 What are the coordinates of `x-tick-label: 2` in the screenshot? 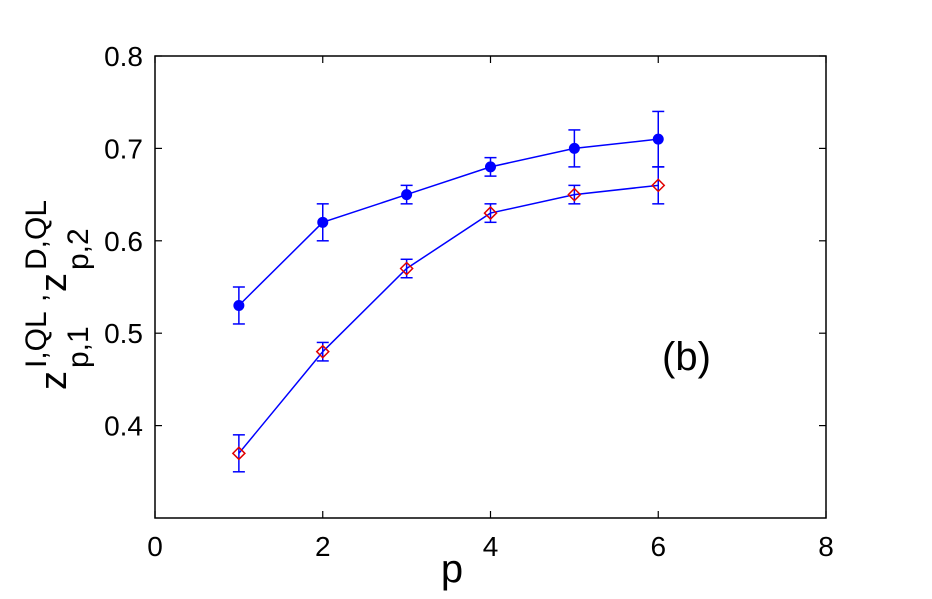 It's located at (323, 546).